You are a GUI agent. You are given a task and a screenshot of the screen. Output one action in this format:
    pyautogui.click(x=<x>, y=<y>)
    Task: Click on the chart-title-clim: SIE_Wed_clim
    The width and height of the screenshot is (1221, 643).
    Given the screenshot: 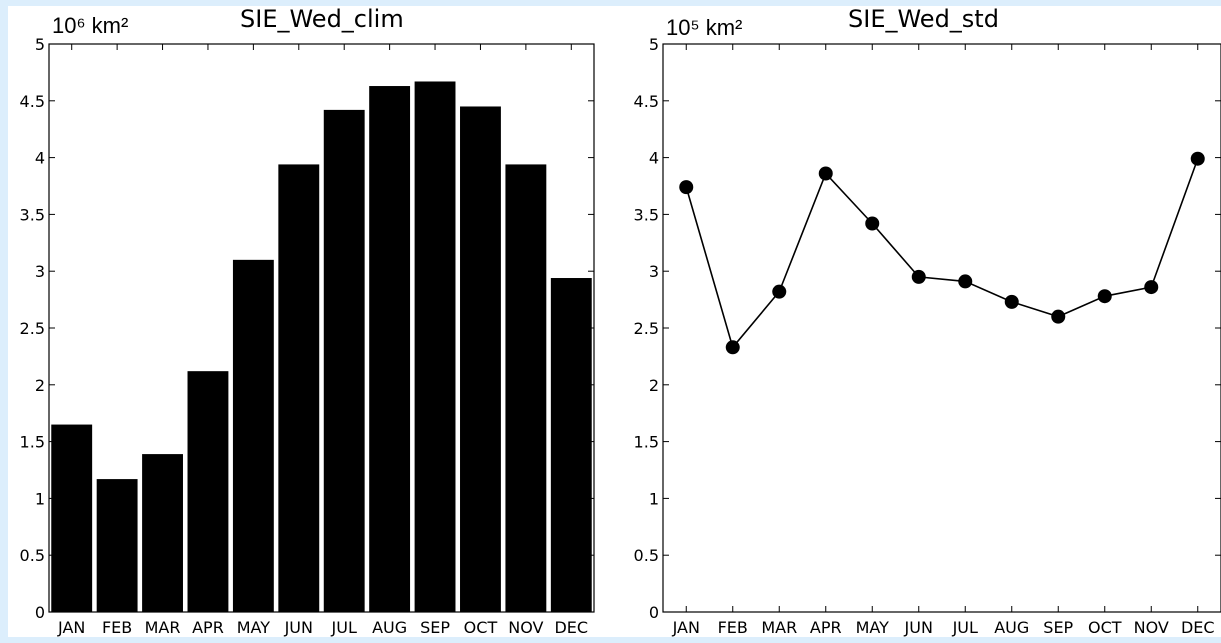 What is the action you would take?
    pyautogui.click(x=322, y=19)
    